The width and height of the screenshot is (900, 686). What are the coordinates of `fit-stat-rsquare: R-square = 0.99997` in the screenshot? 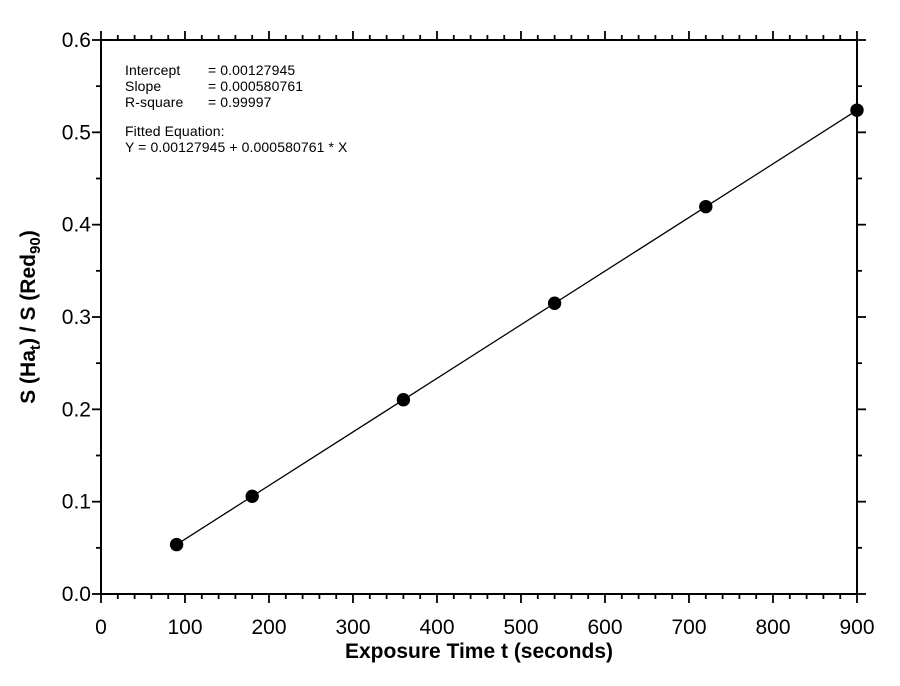 It's located at (236, 102).